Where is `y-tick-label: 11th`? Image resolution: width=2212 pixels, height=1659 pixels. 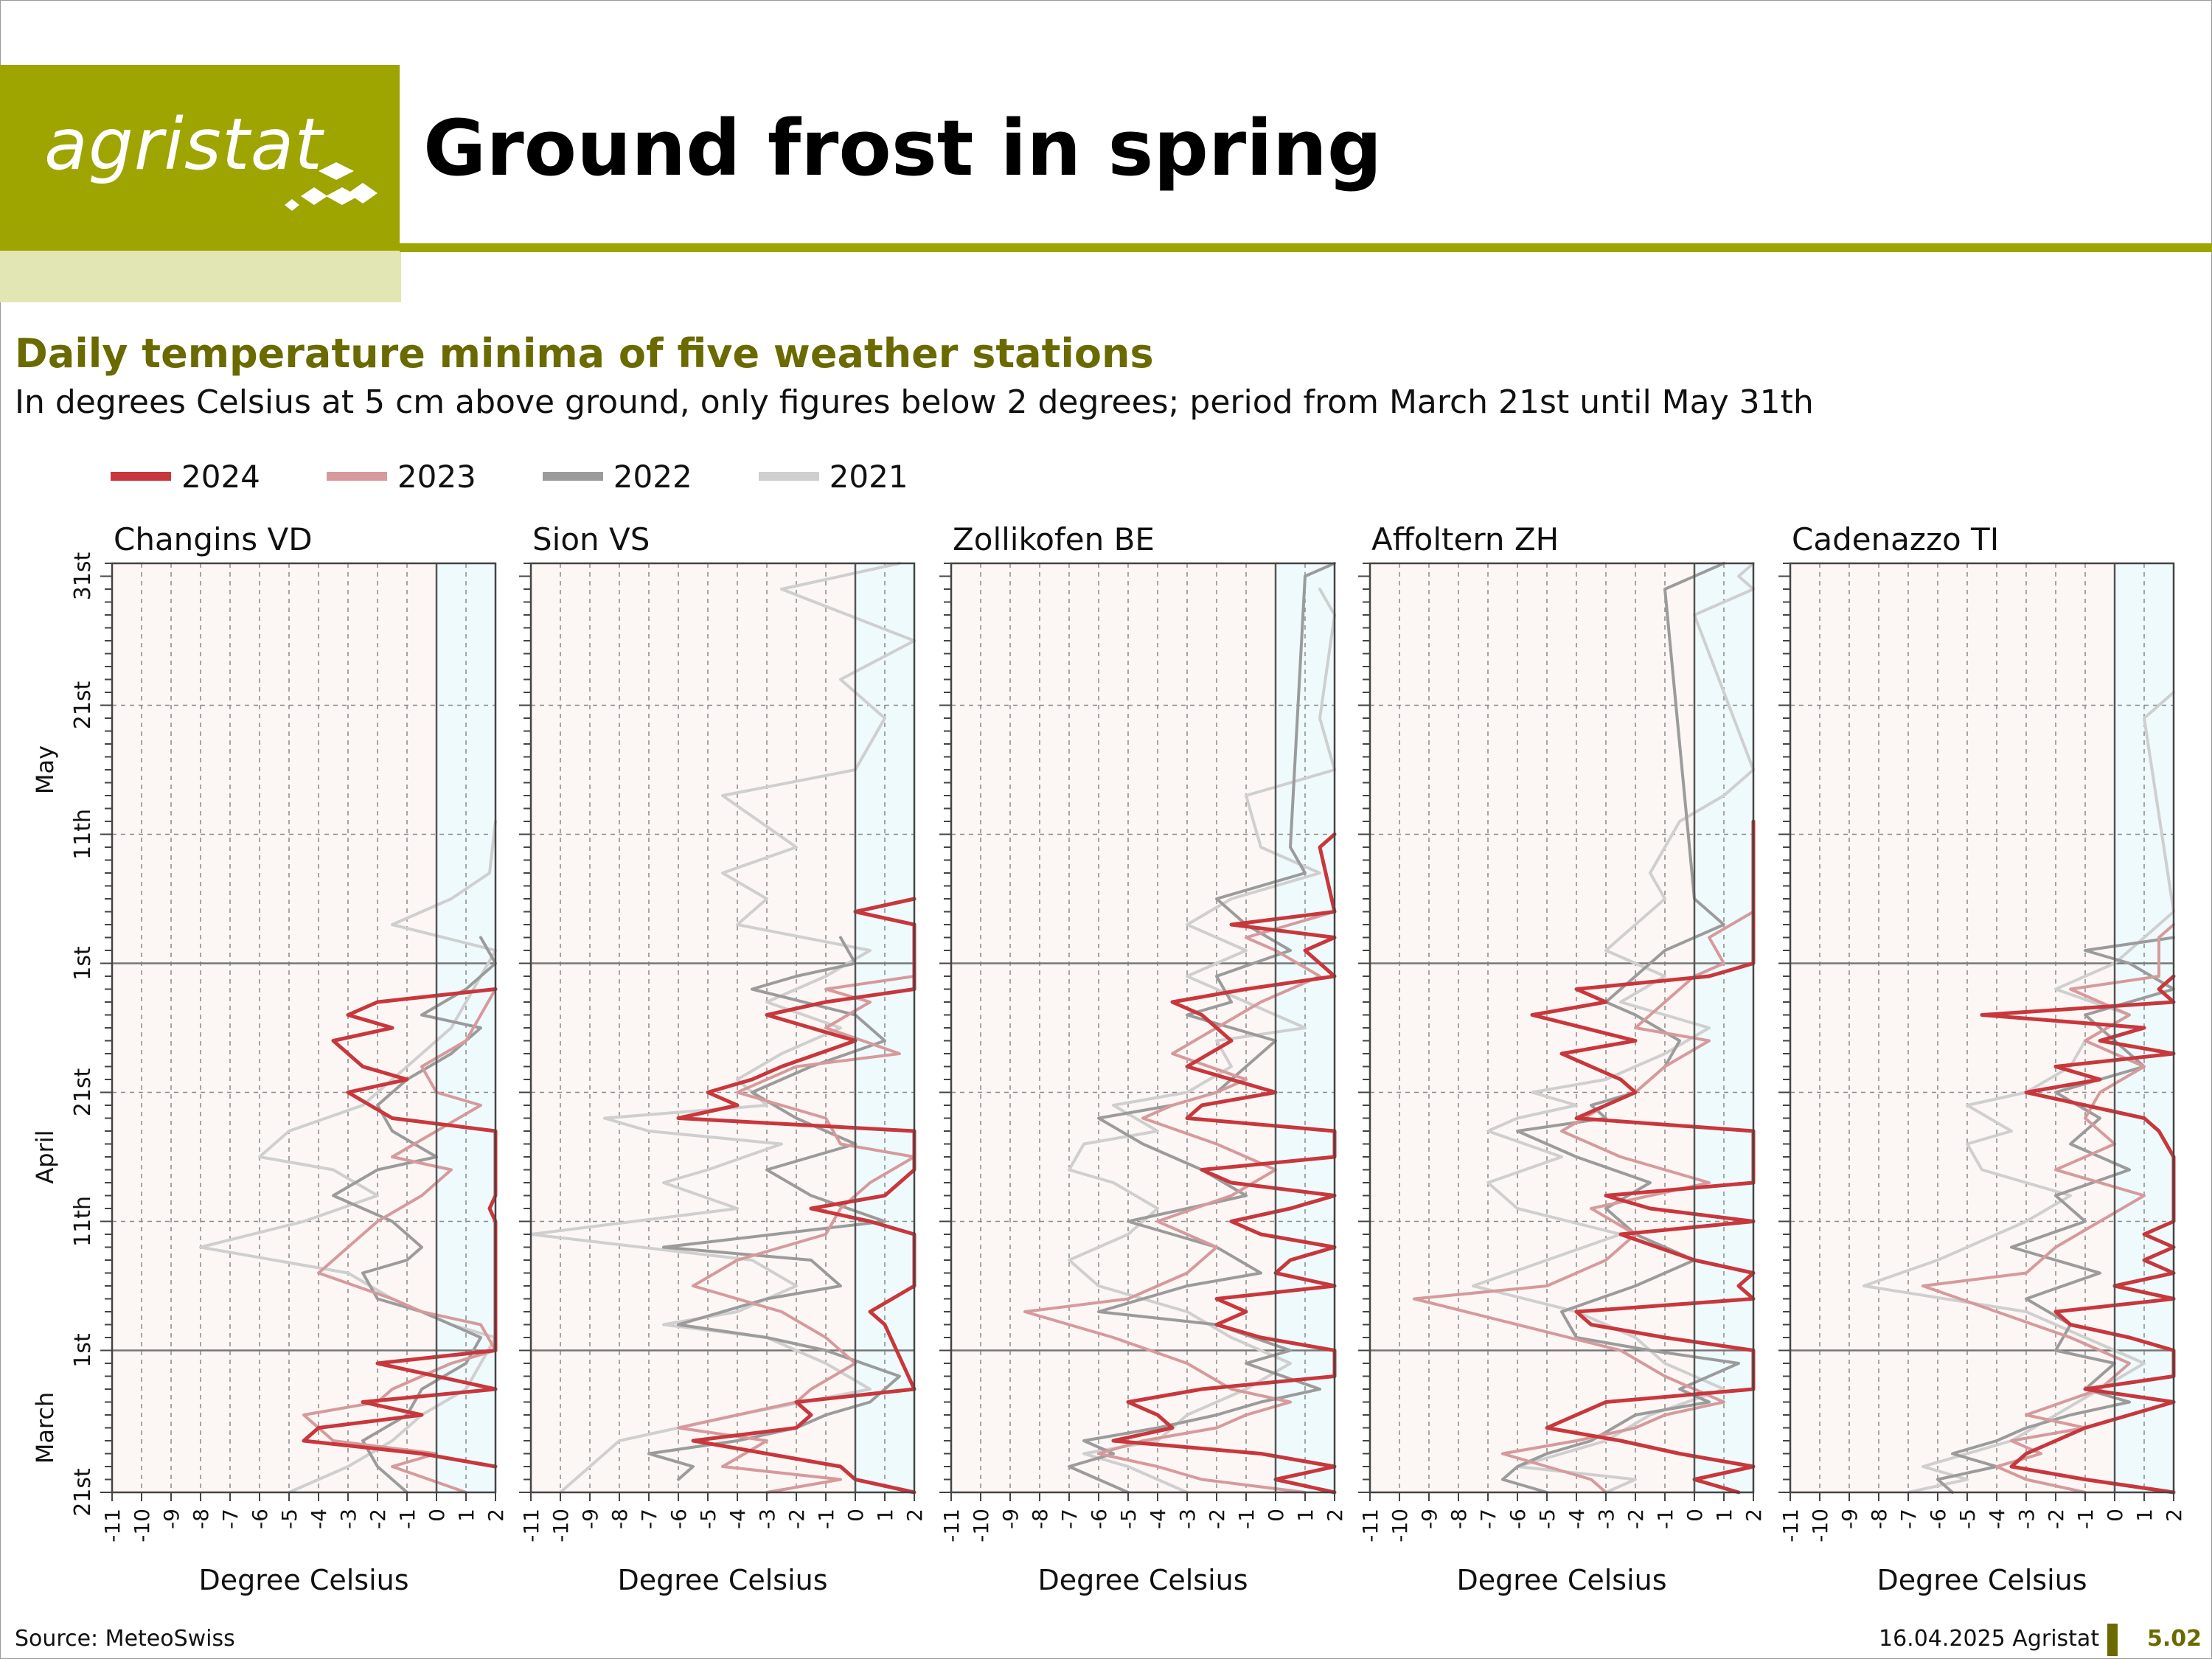 y-tick-label: 11th is located at coordinates (83, 834).